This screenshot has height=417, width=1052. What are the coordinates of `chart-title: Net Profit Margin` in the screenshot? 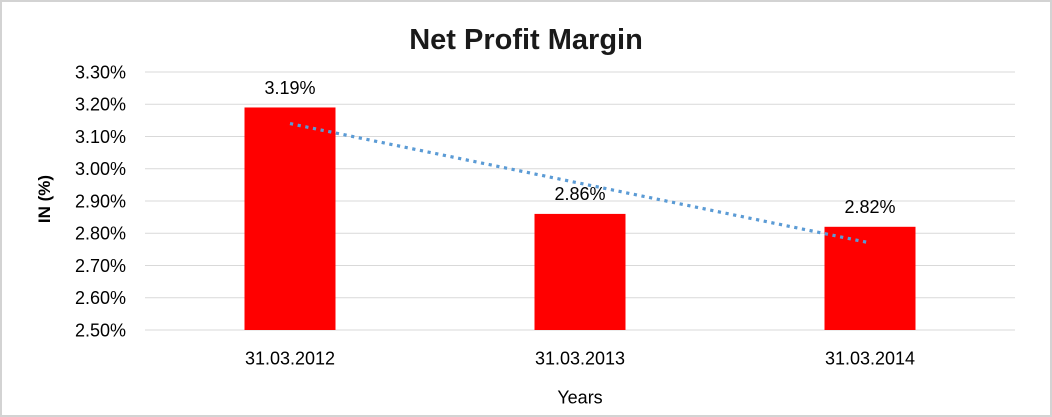 It's located at (526, 40).